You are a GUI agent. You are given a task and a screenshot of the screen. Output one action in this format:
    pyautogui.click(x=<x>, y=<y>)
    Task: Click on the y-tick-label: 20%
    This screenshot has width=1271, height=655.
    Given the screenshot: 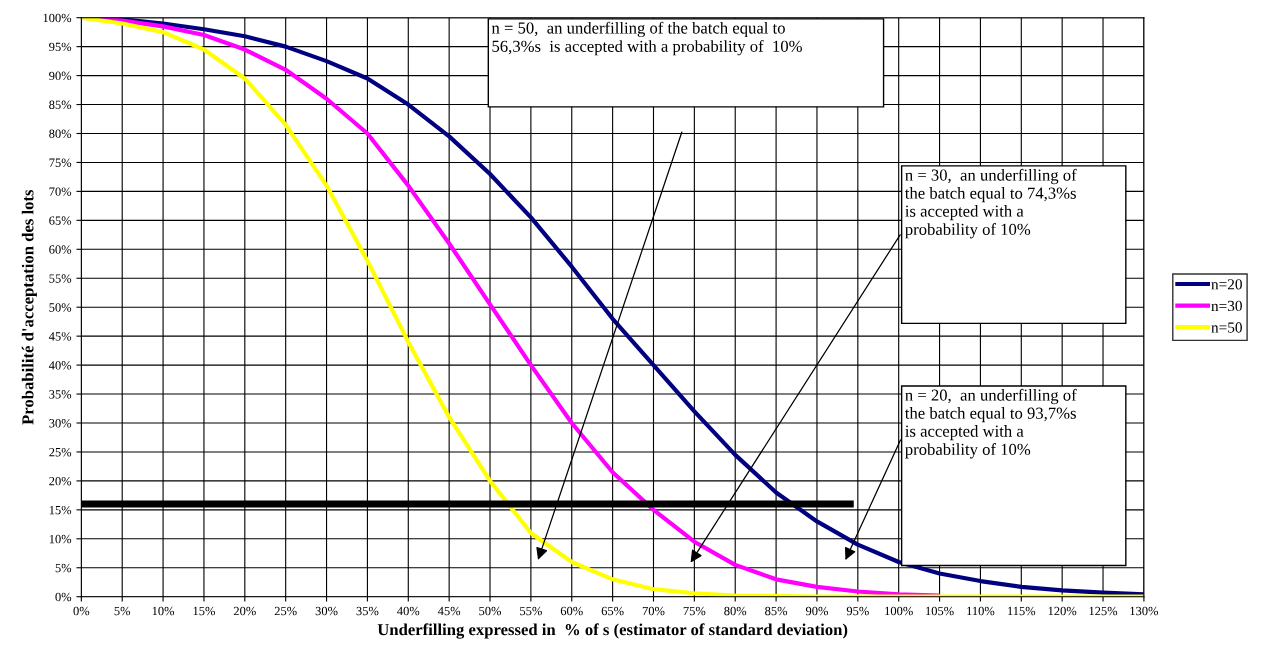 What is the action you would take?
    pyautogui.click(x=60, y=481)
    